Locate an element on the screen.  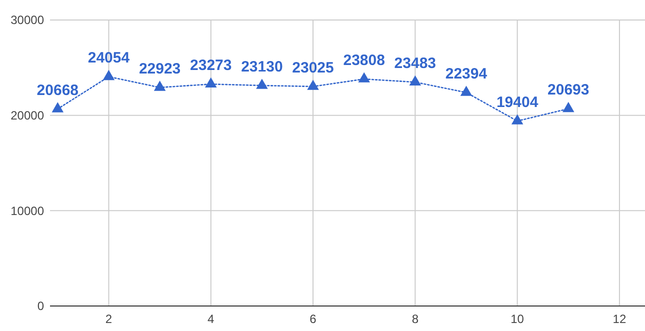
data-label: 20693 is located at coordinates (569, 90).